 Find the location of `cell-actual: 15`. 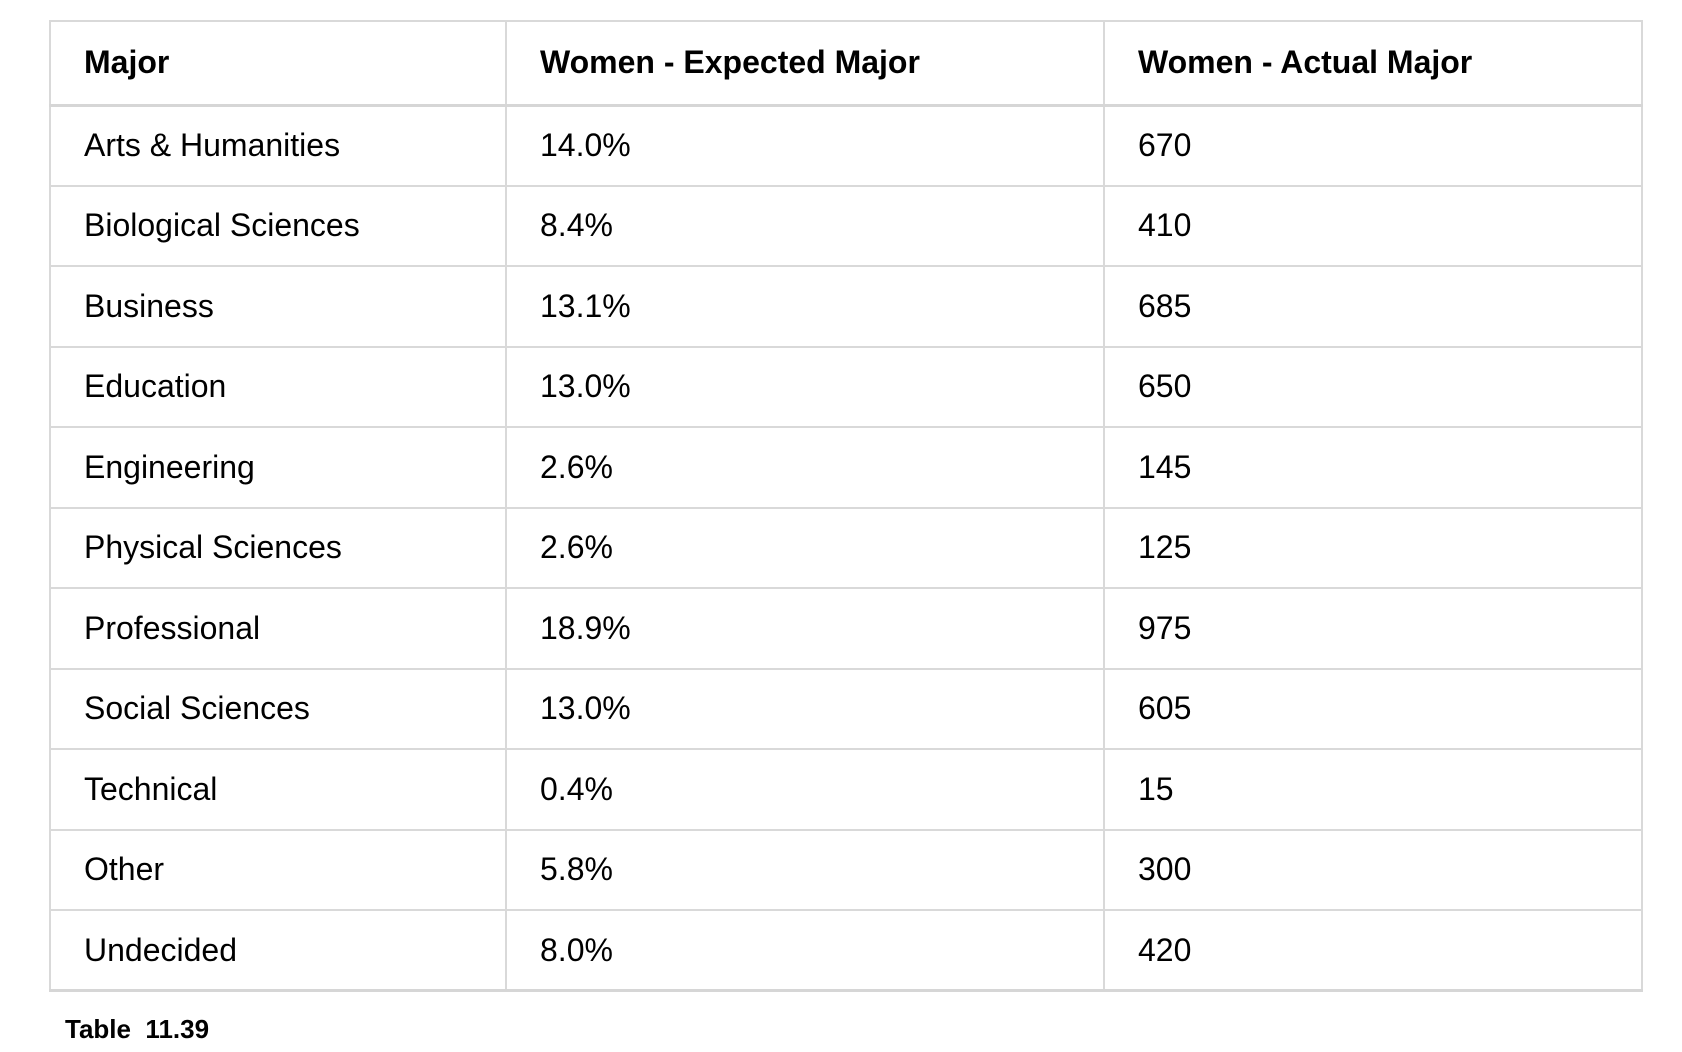

cell-actual: 15 is located at coordinates (1373, 789).